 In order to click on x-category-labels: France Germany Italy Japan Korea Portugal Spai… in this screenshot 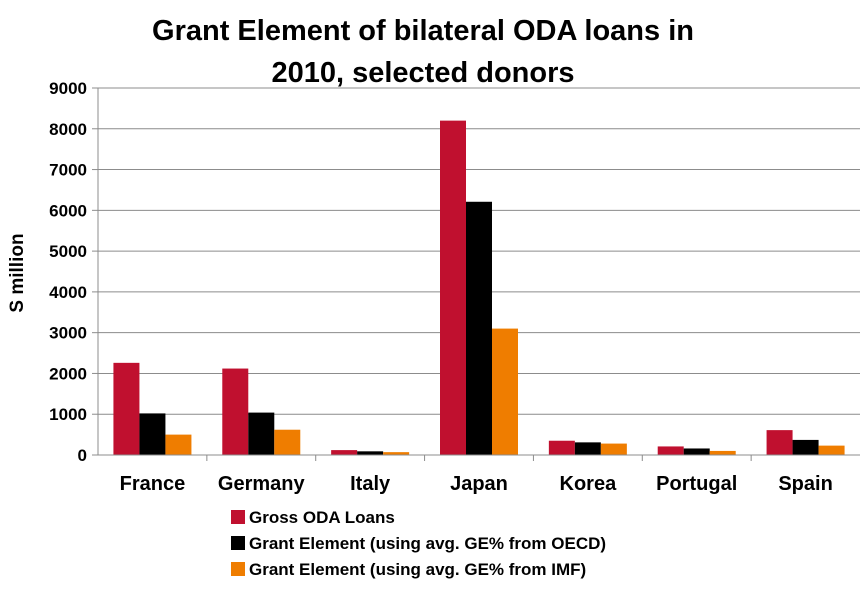, I will do `click(476, 484)`.